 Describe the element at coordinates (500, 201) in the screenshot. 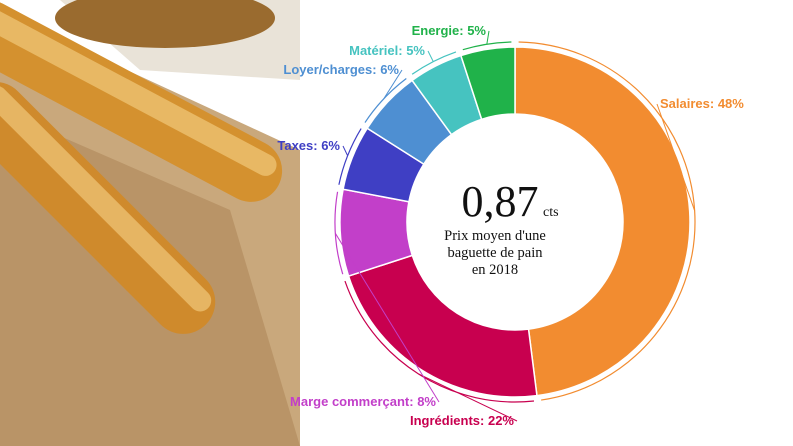

I see `center-value: 0,87` at that location.